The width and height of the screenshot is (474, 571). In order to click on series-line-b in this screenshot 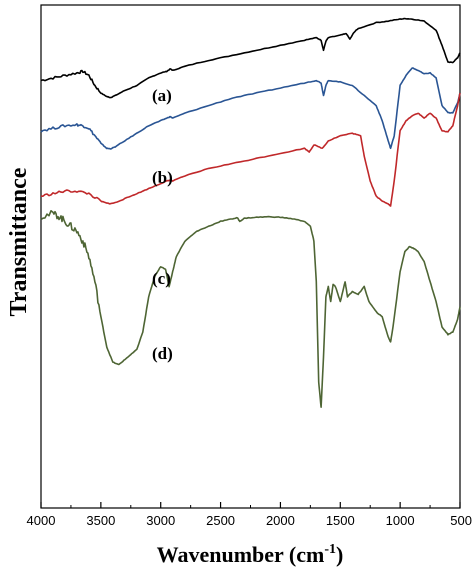, I will do `click(250, 108)`.